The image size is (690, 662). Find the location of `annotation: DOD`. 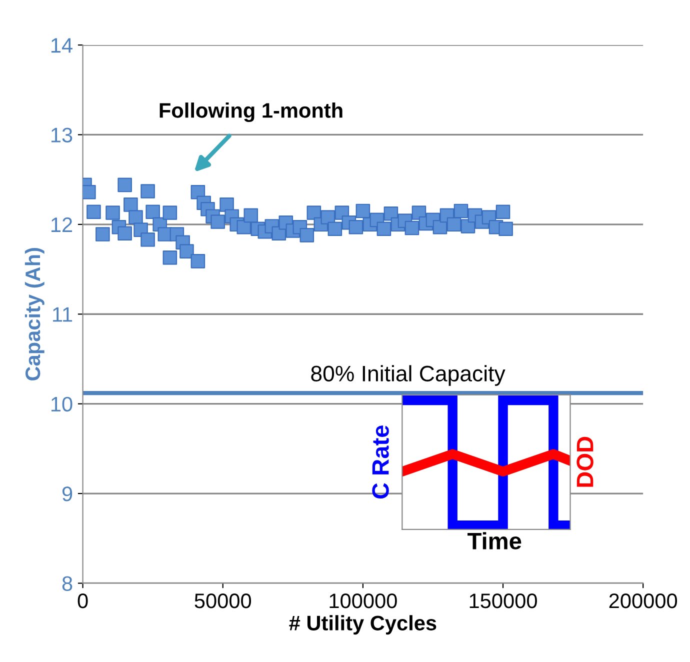

annotation: DOD is located at coordinates (585, 461).